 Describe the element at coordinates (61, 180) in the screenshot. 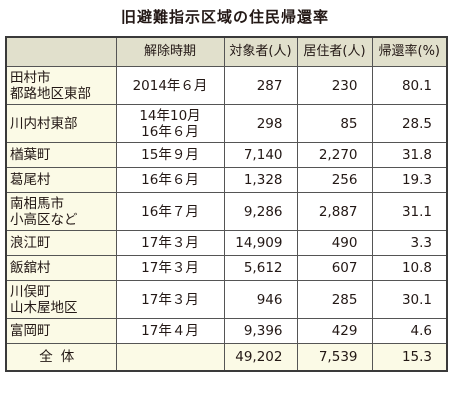

I see `area-cell: 葛尾村` at that location.